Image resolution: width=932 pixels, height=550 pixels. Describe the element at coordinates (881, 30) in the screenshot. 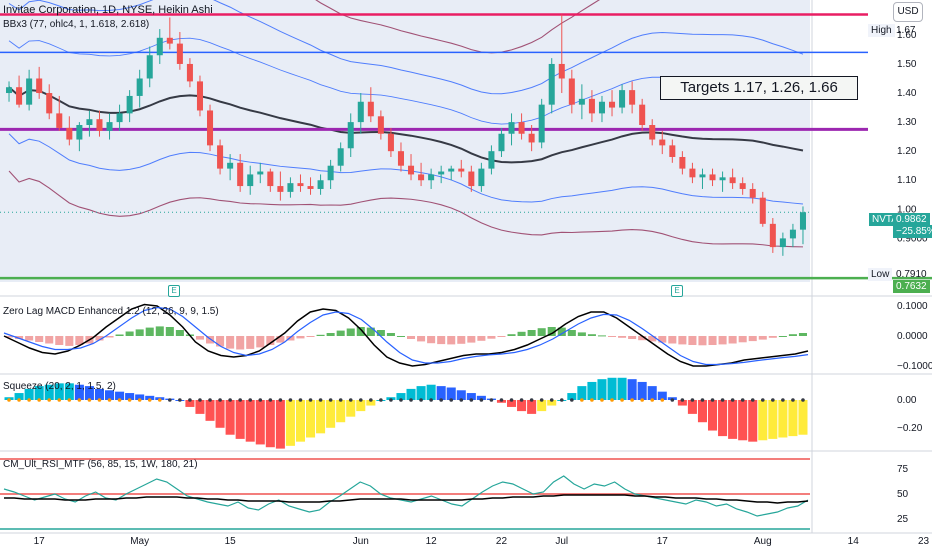

I see `high-label-tag: High` at that location.